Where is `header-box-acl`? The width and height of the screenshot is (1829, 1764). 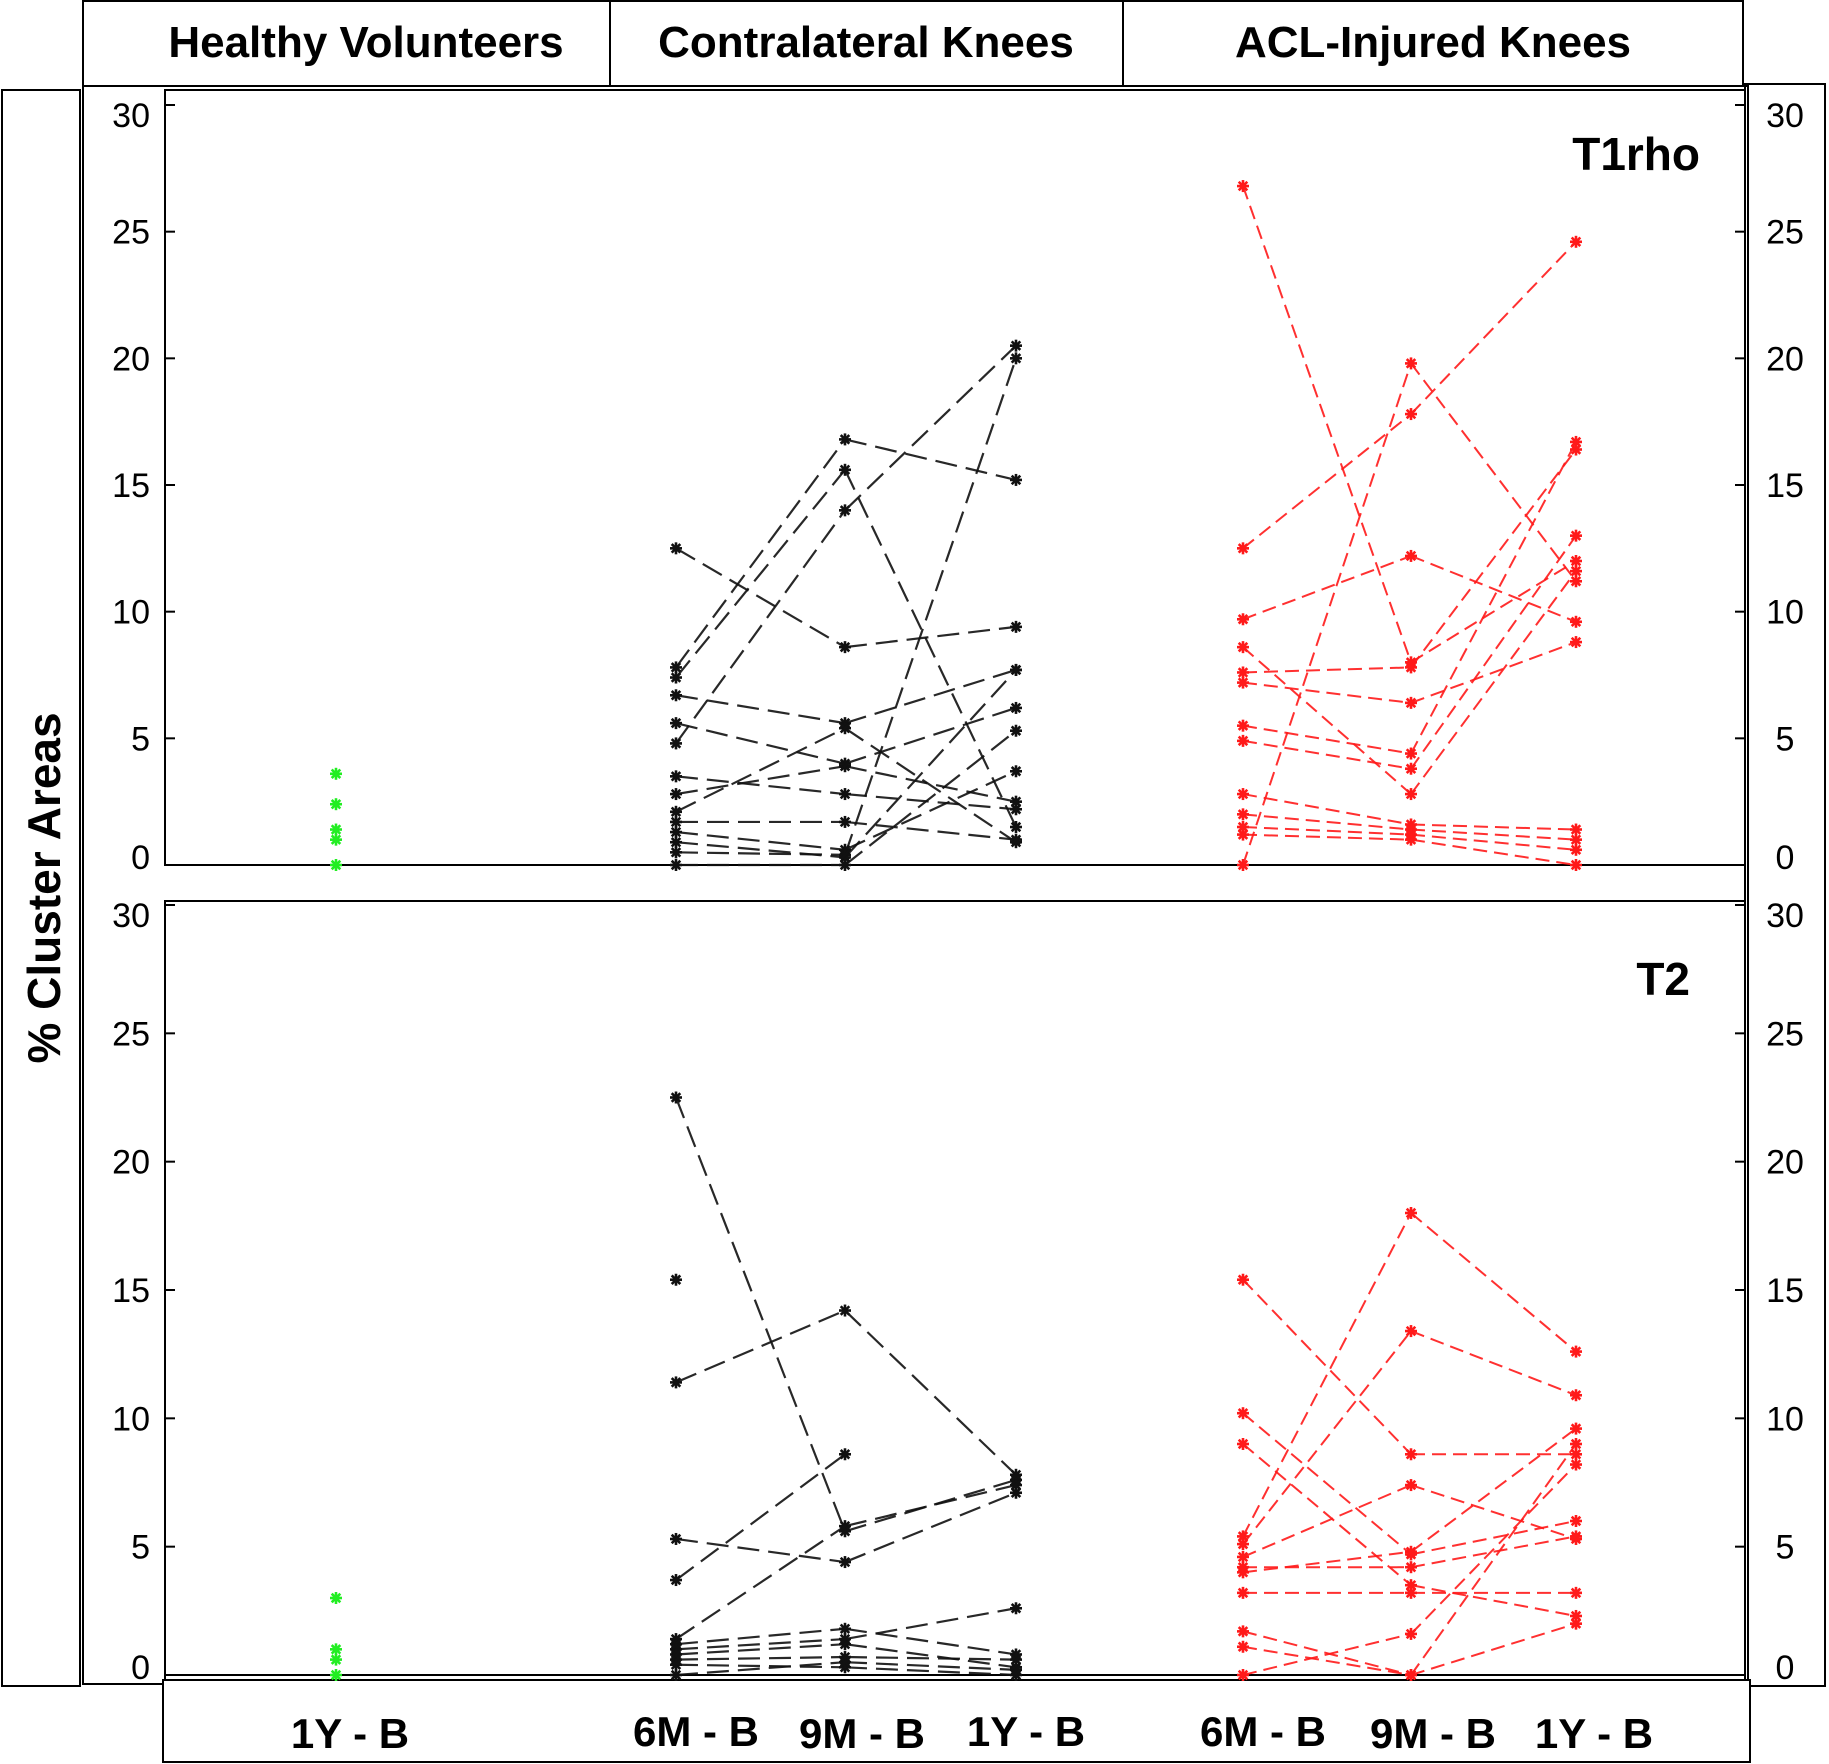
header-box-acl is located at coordinates (1433, 43).